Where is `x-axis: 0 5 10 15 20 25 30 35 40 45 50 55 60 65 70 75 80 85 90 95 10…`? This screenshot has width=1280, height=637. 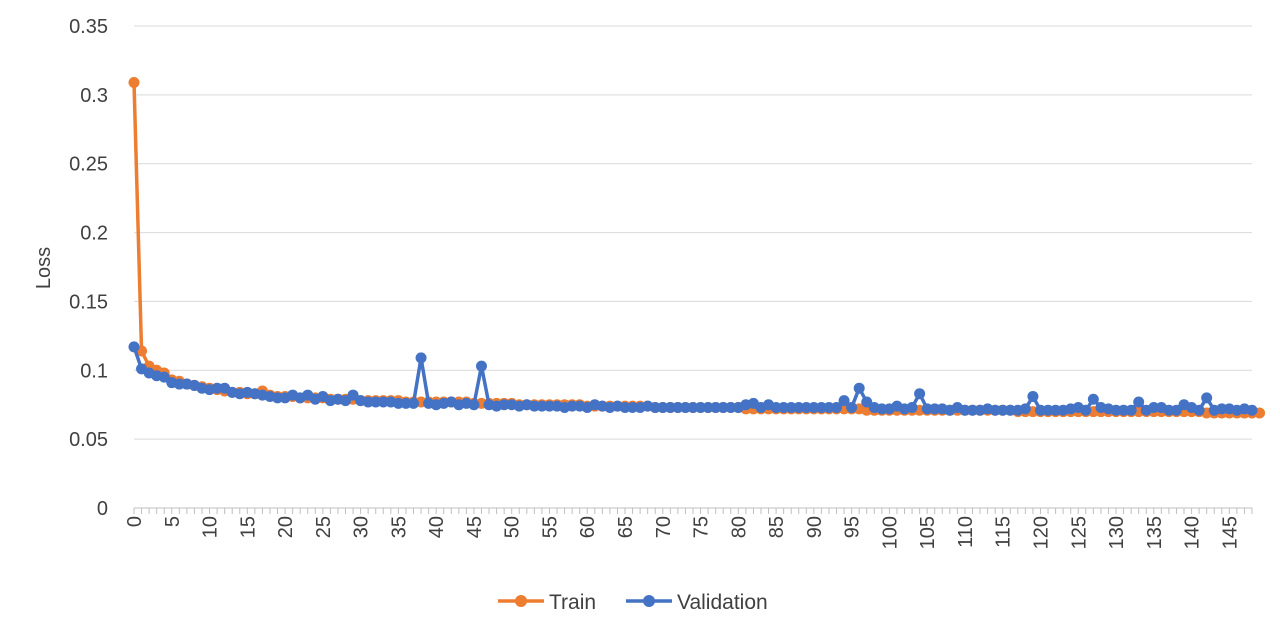 x-axis: 0 5 10 15 20 25 30 35 40 45 50 55 60 65 70 75 80 85 90 95 10… is located at coordinates (688, 528).